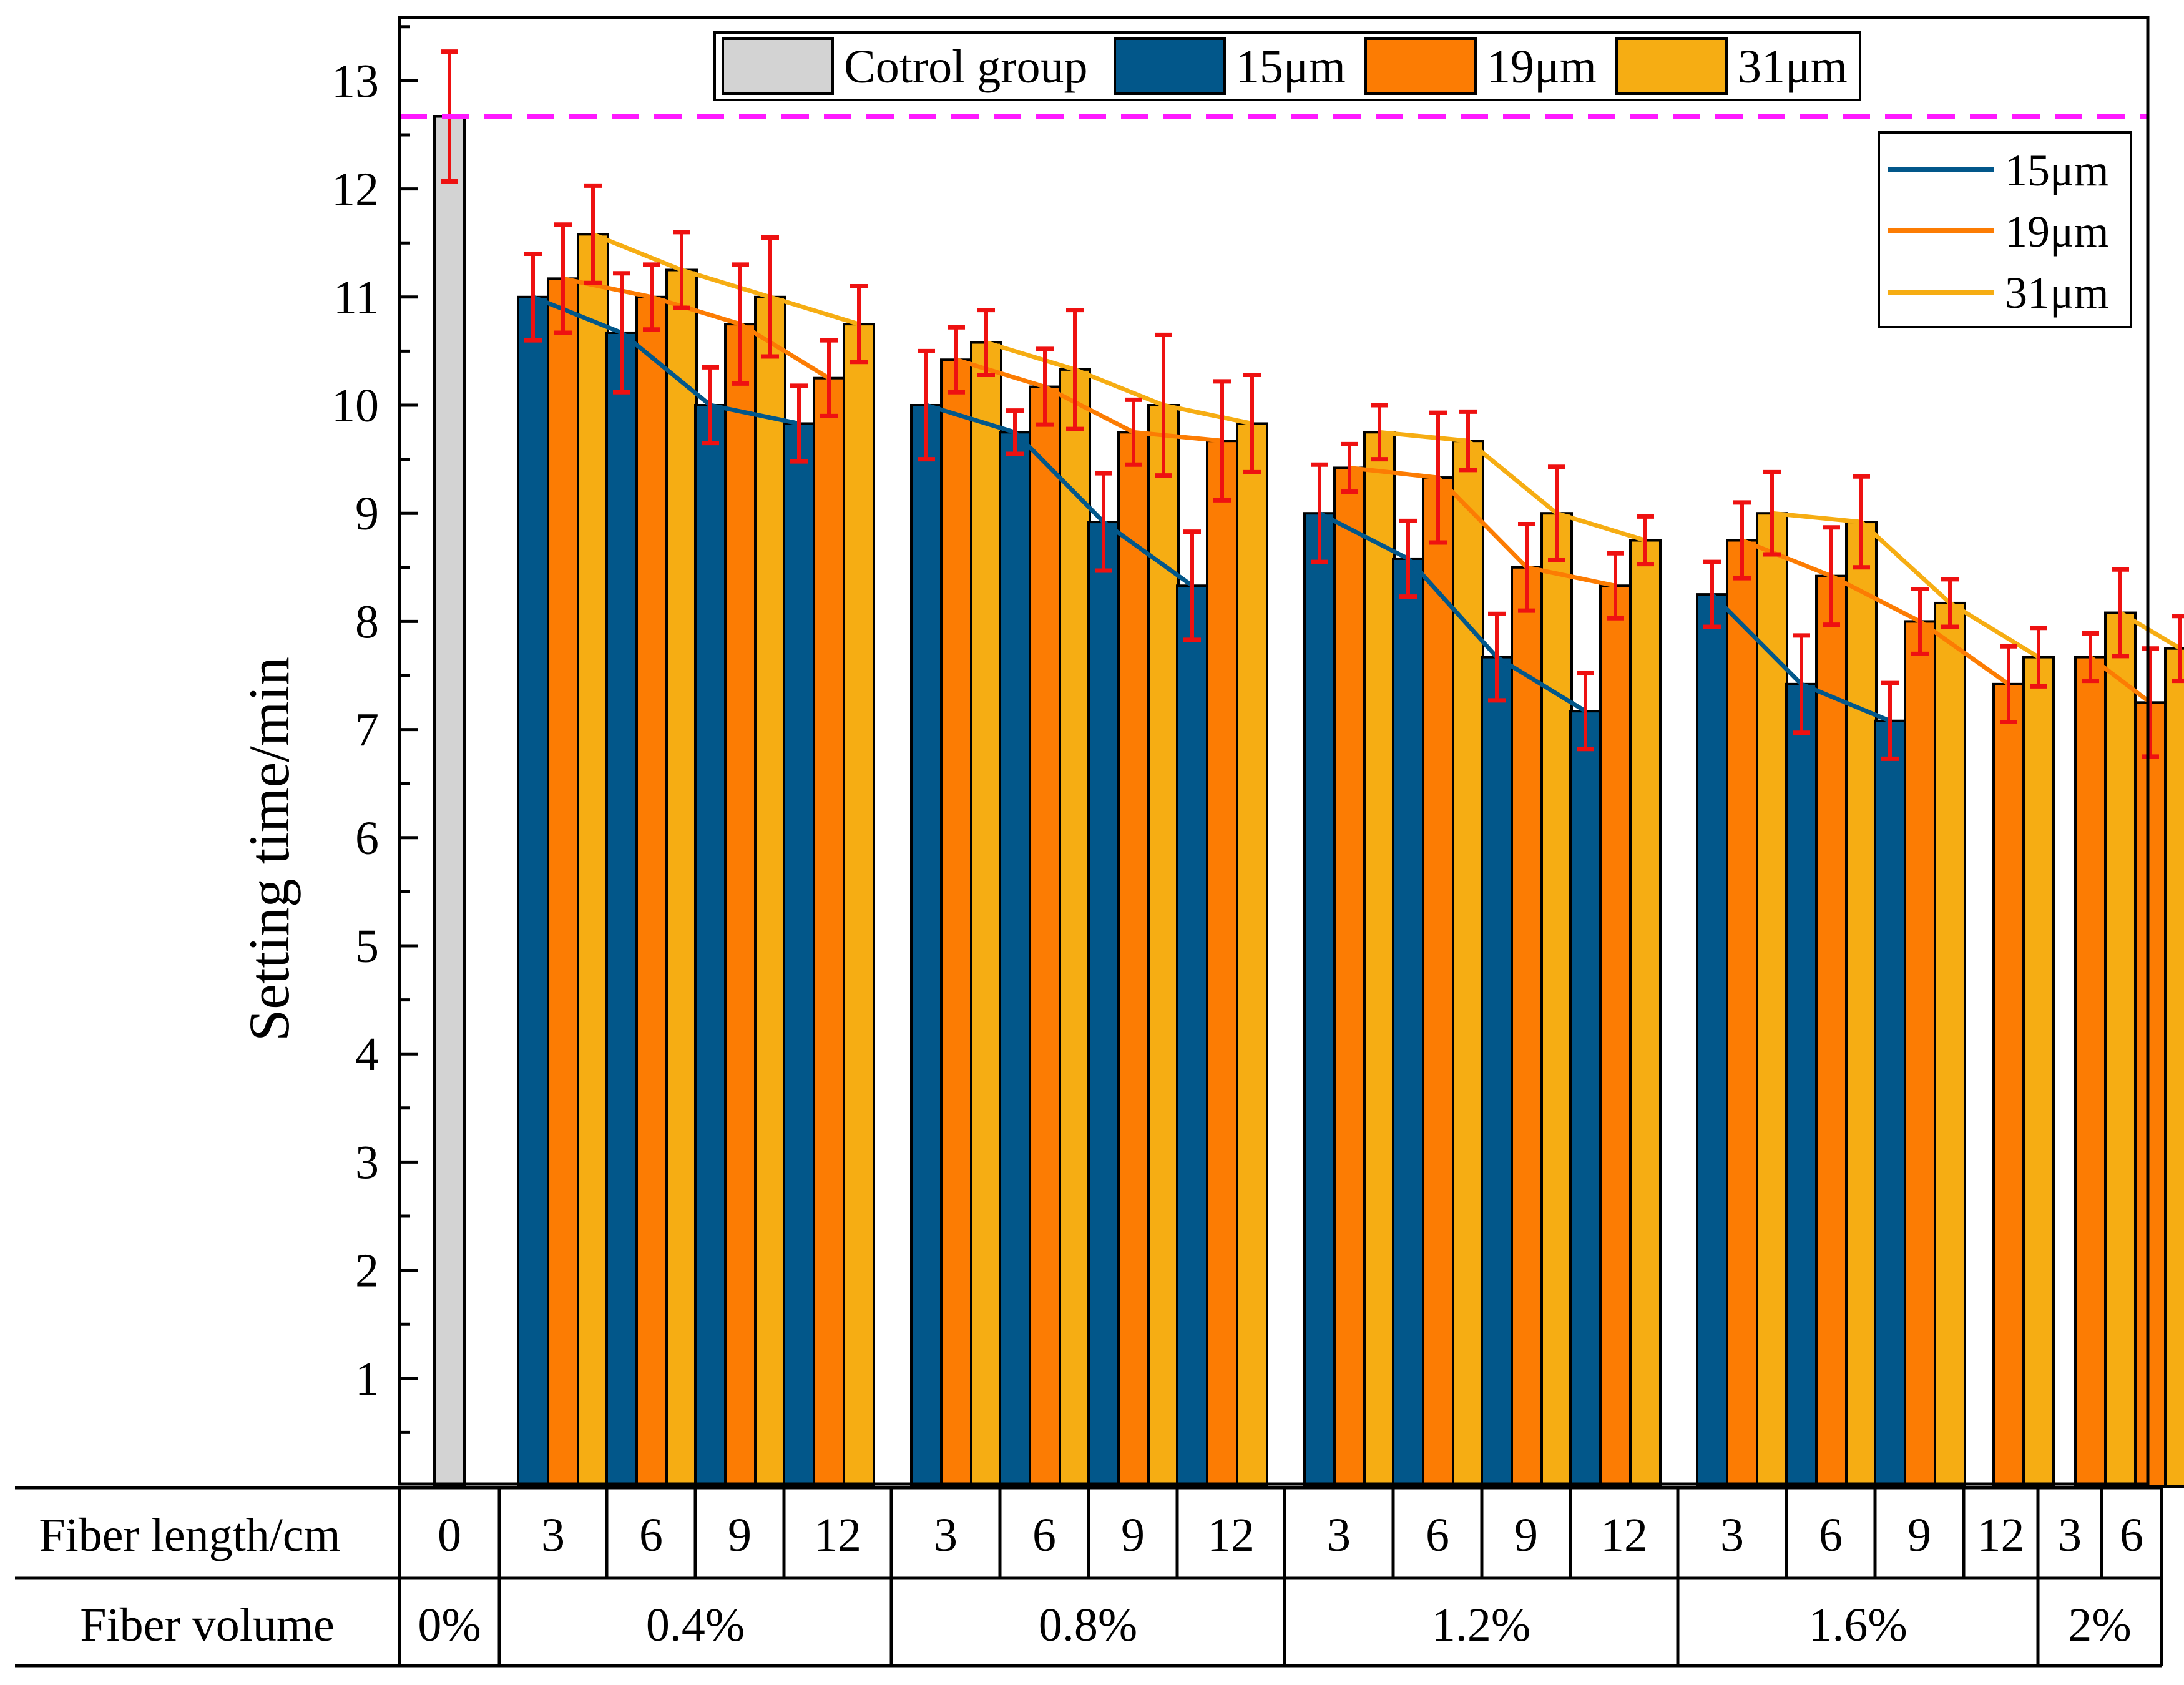  What do you see at coordinates (1350, 977) in the screenshot?
I see `bar-1_2pct-L3-19um` at bounding box center [1350, 977].